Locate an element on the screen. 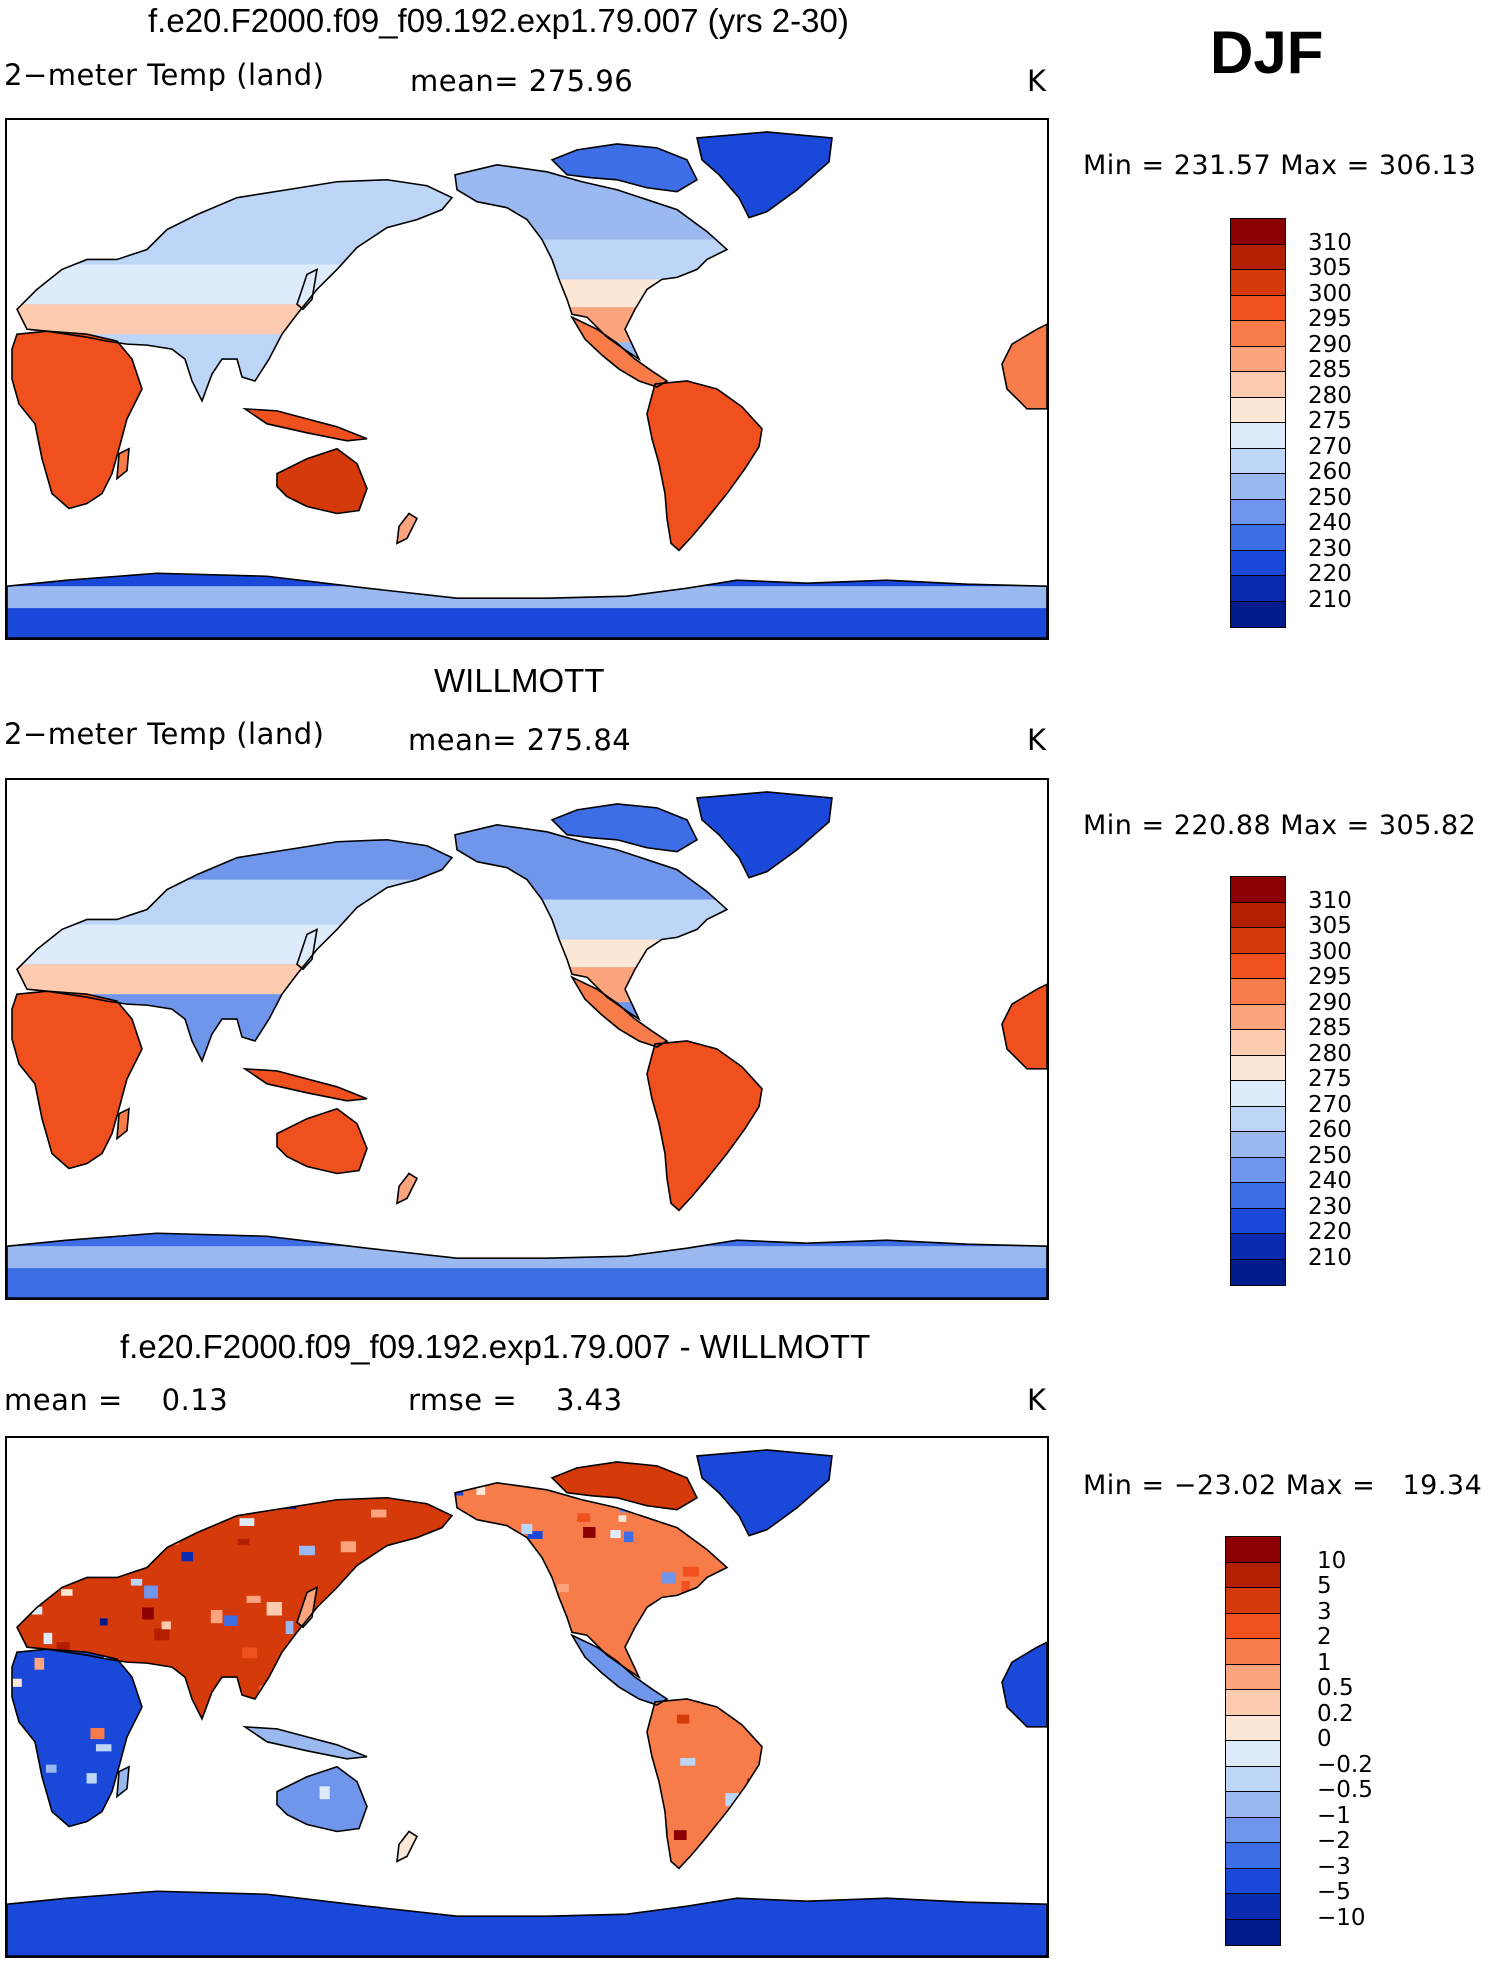 The image size is (1502, 1962). land-region-greenland is located at coordinates (764, 834).